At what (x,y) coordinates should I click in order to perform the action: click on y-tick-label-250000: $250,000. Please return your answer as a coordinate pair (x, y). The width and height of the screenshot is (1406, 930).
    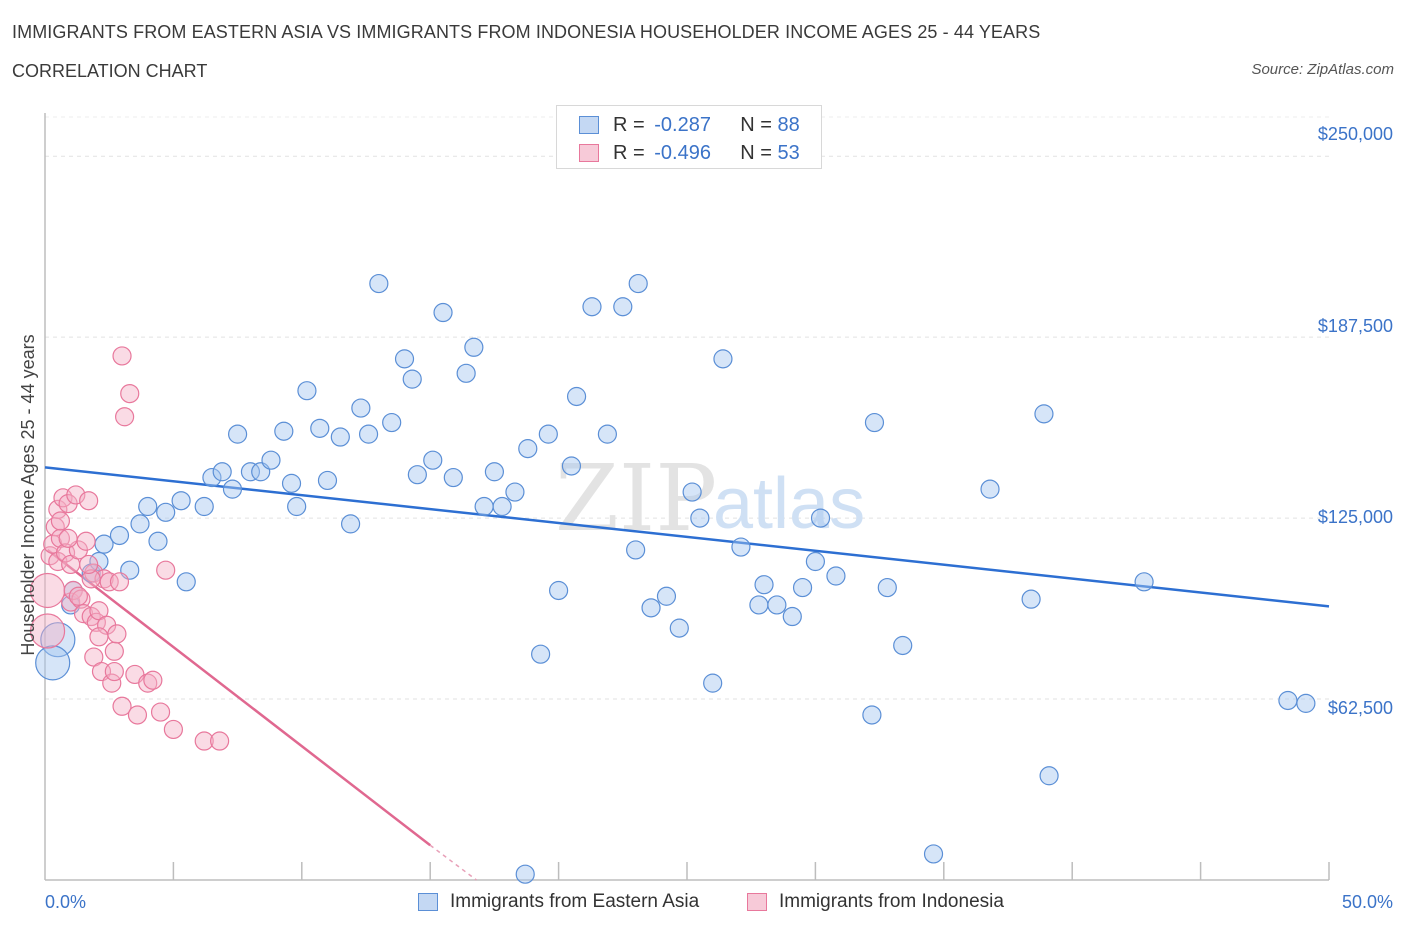
    Looking at the image, I should click on (1355, 134).